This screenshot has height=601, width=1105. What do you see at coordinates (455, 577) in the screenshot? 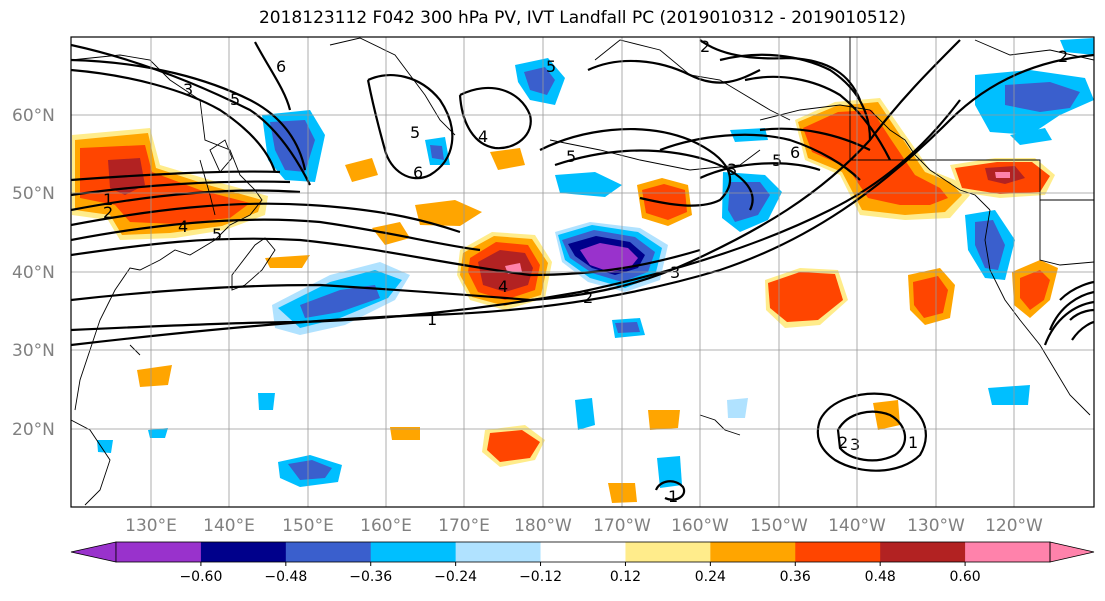
I see `colorbar-tick-label: −0.24` at bounding box center [455, 577].